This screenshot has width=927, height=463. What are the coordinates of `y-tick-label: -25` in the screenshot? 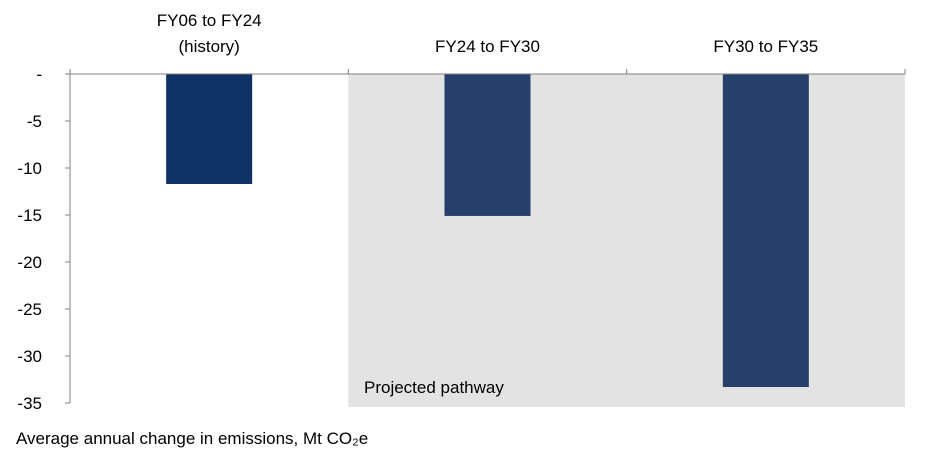 It's located at (29, 309).